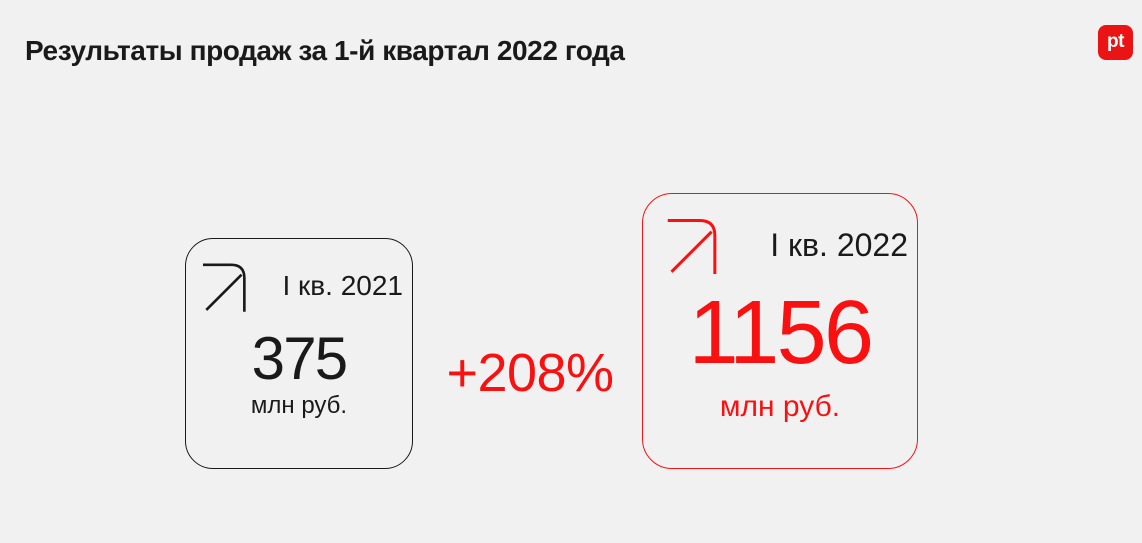  I want to click on sales-value: 1156, so click(781, 333).